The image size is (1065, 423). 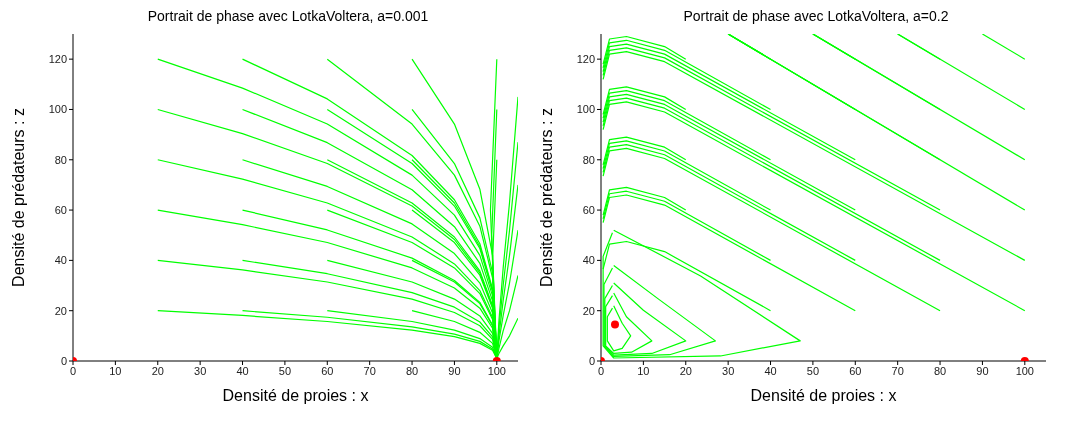 I want to click on chart-title: Portrait de phase avec LotkaVoltera, a=0.001, so click(x=288, y=17).